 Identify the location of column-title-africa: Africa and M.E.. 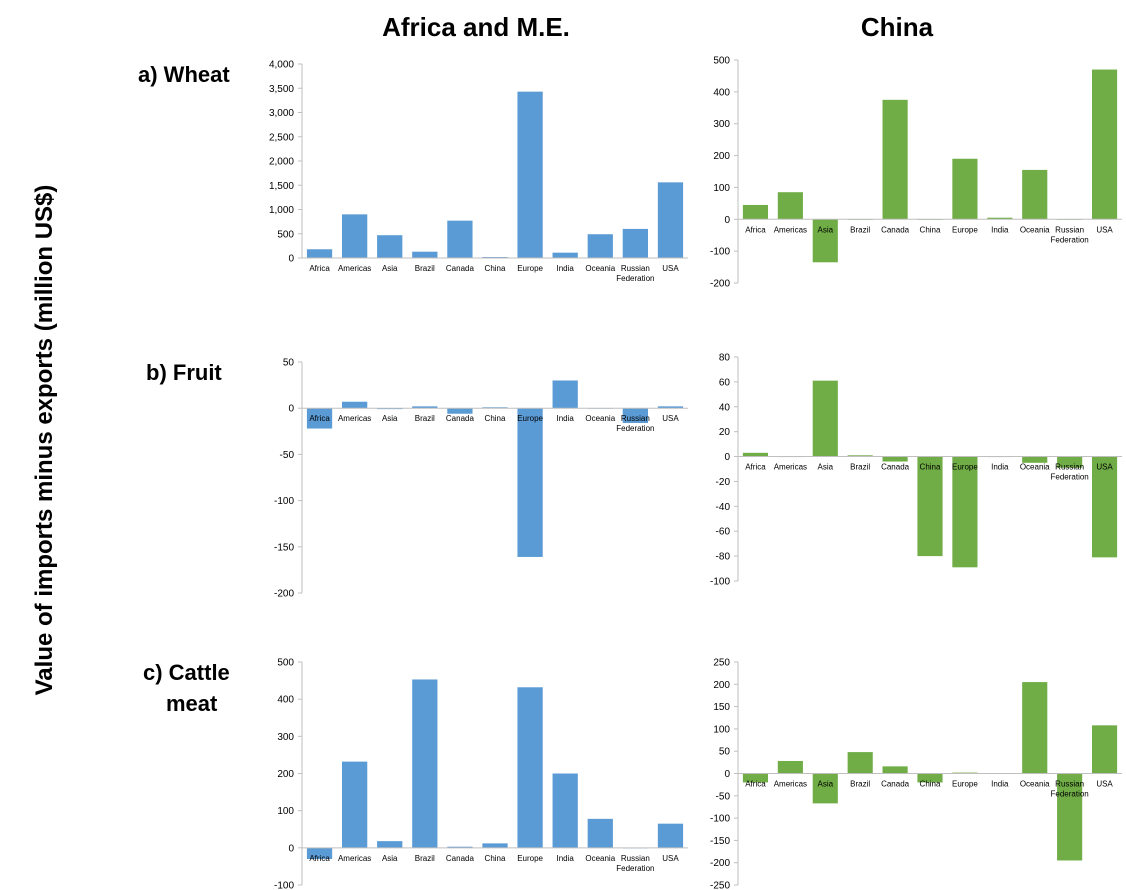
(476, 27).